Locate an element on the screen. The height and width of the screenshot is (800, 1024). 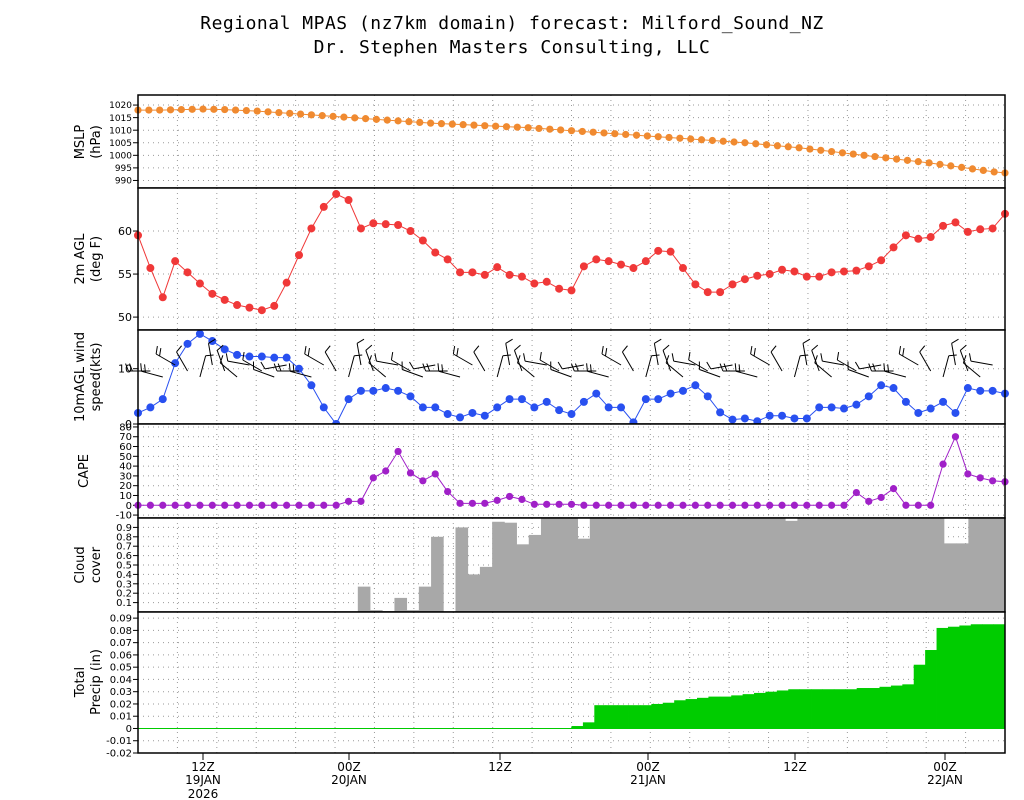
wind-axis-label: speed(kts) is located at coordinates (96, 377).